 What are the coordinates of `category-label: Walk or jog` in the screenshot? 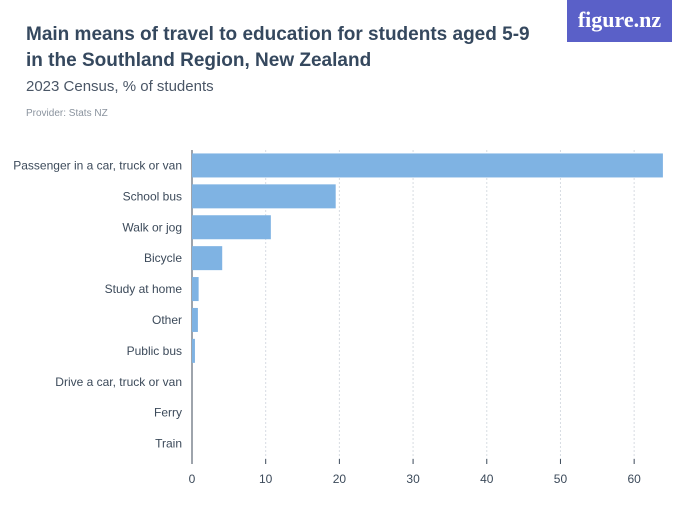 It's located at (152, 227).